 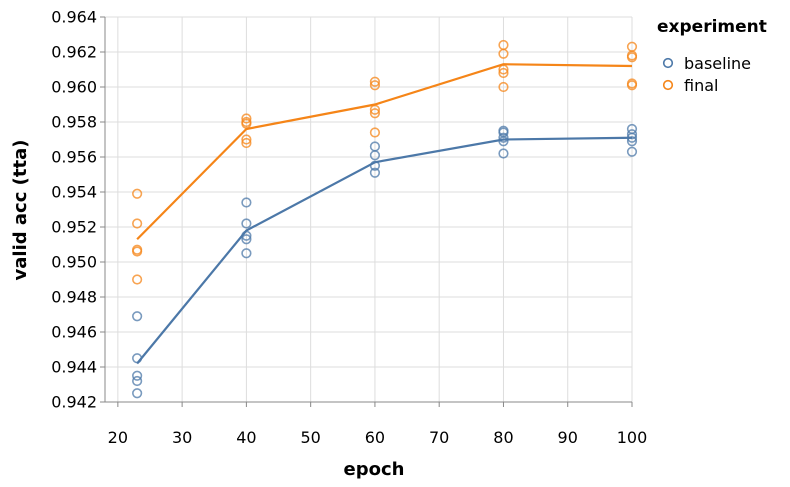 I want to click on legend-label-final: final, so click(x=701, y=85).